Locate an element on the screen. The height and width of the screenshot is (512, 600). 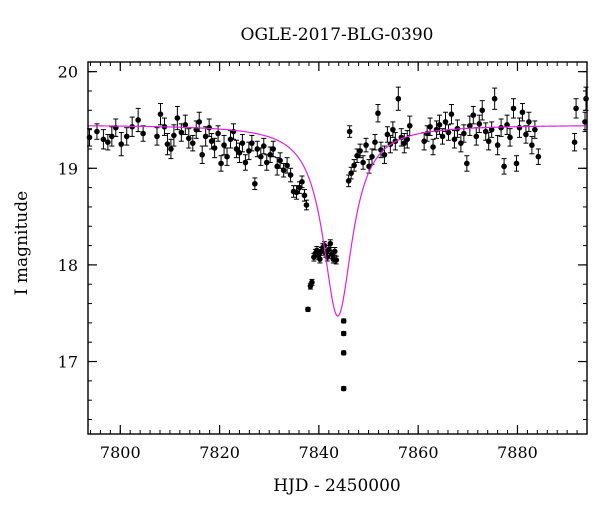
chart-title: OGLE-2017-BLG-0390 is located at coordinates (337, 35).